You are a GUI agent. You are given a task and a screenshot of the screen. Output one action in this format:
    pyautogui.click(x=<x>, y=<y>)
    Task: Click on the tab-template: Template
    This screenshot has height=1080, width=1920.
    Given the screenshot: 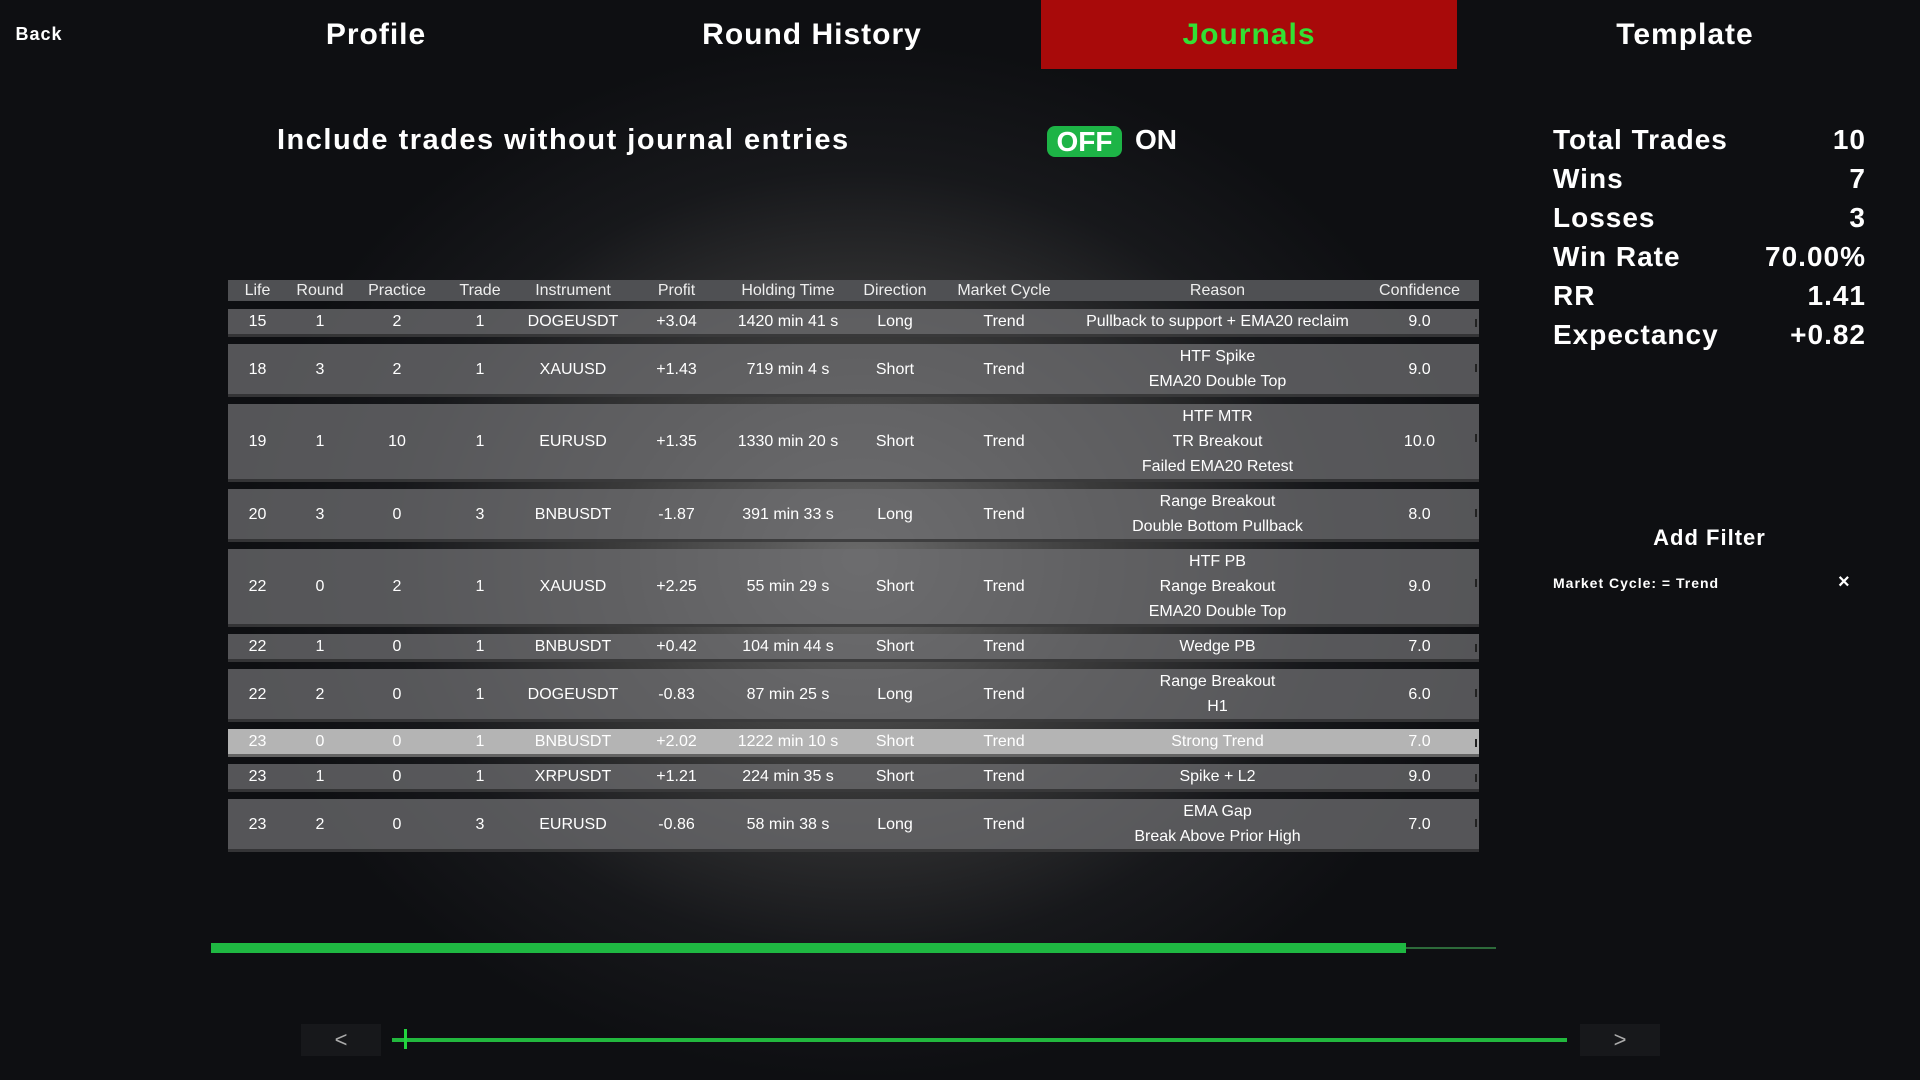 What is the action you would take?
    pyautogui.click(x=1685, y=34)
    